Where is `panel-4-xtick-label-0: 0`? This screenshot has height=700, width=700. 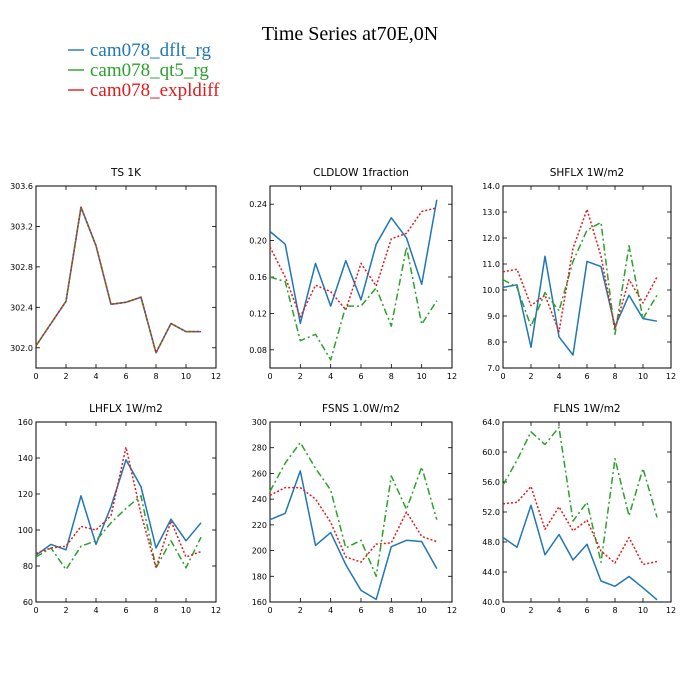
panel-4-xtick-label-0: 0 is located at coordinates (269, 610).